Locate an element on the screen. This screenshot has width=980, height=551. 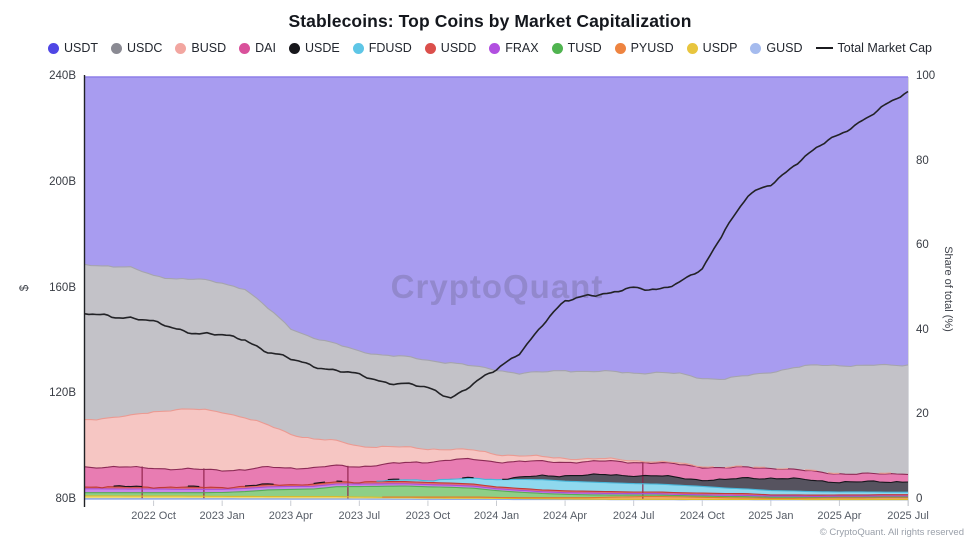
legend-item-dai: DAI is located at coordinates (257, 48).